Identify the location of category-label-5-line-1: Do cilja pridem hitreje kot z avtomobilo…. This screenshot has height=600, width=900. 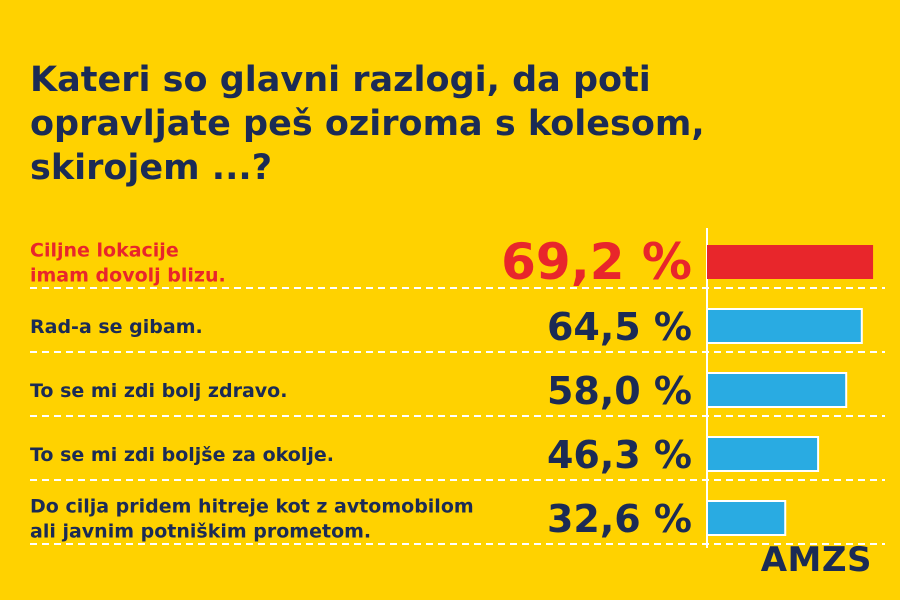
(252, 507).